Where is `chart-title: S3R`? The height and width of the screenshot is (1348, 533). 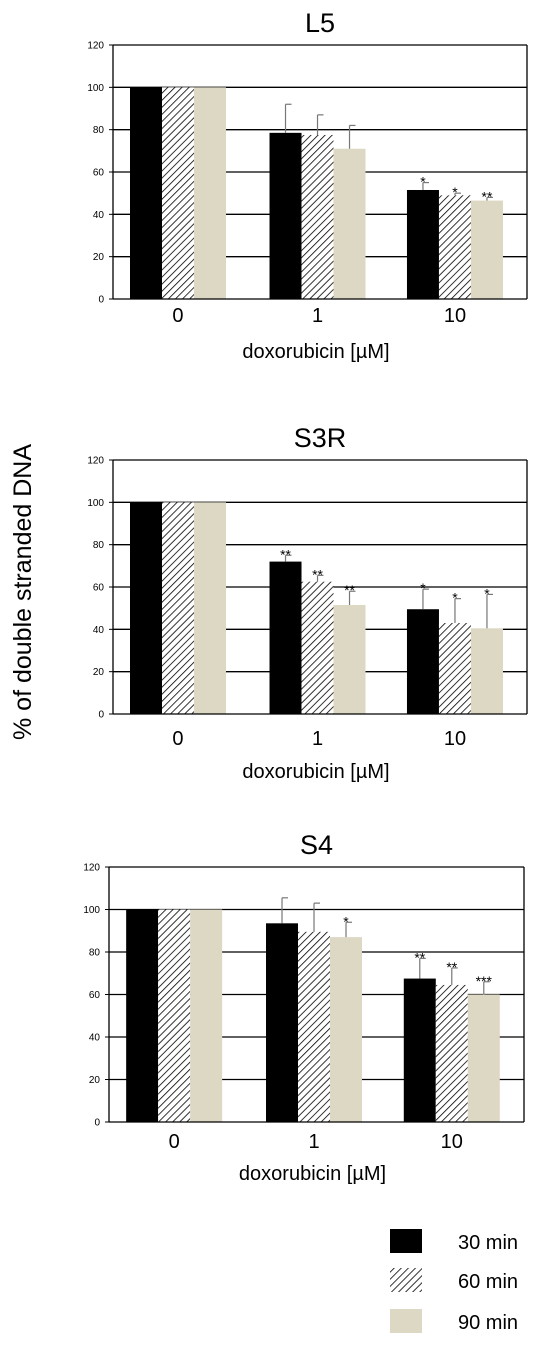
chart-title: S3R is located at coordinates (320, 438).